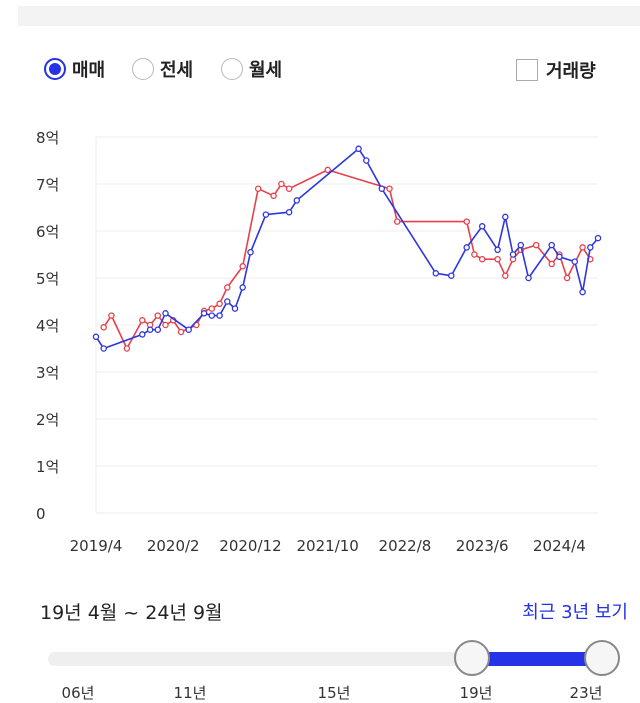  What do you see at coordinates (476, 693) in the screenshot?
I see `slider-tick-label: 19년` at bounding box center [476, 693].